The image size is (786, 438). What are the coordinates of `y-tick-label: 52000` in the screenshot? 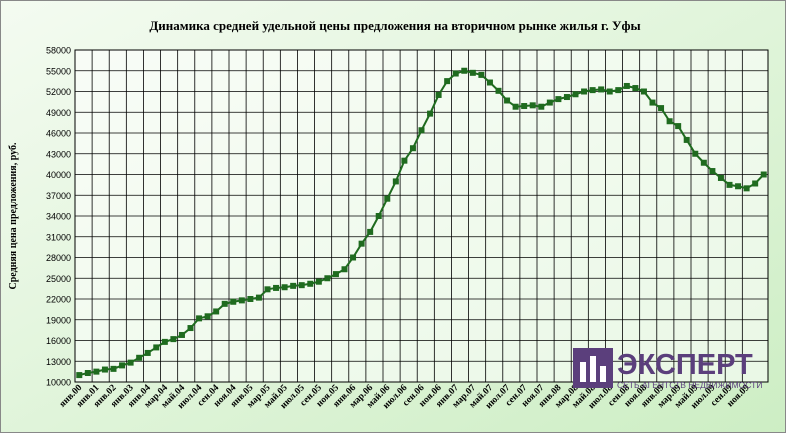 It's located at (58, 92).